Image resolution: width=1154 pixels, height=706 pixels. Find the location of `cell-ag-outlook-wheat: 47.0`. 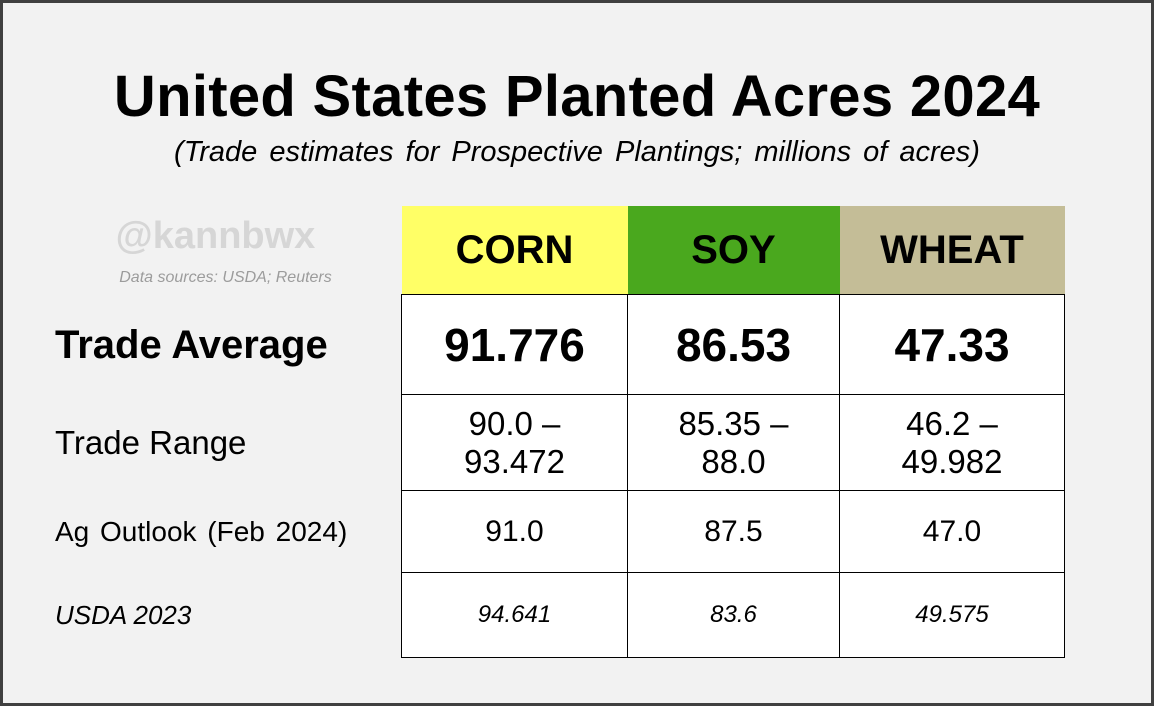

cell-ag-outlook-wheat: 47.0 is located at coordinates (952, 531).